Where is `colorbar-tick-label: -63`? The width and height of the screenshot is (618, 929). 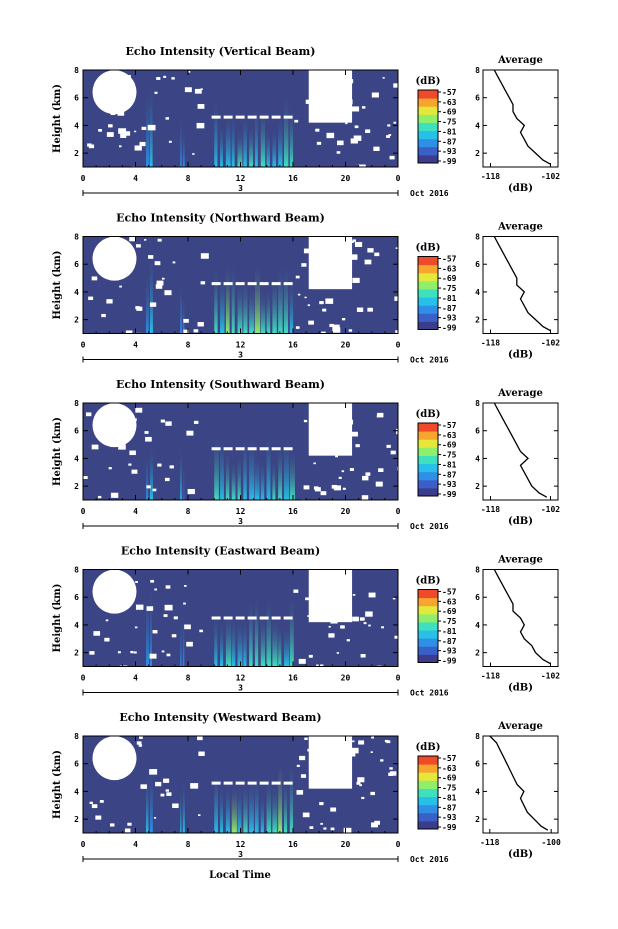
colorbar-tick-label: -63 is located at coordinates (449, 435).